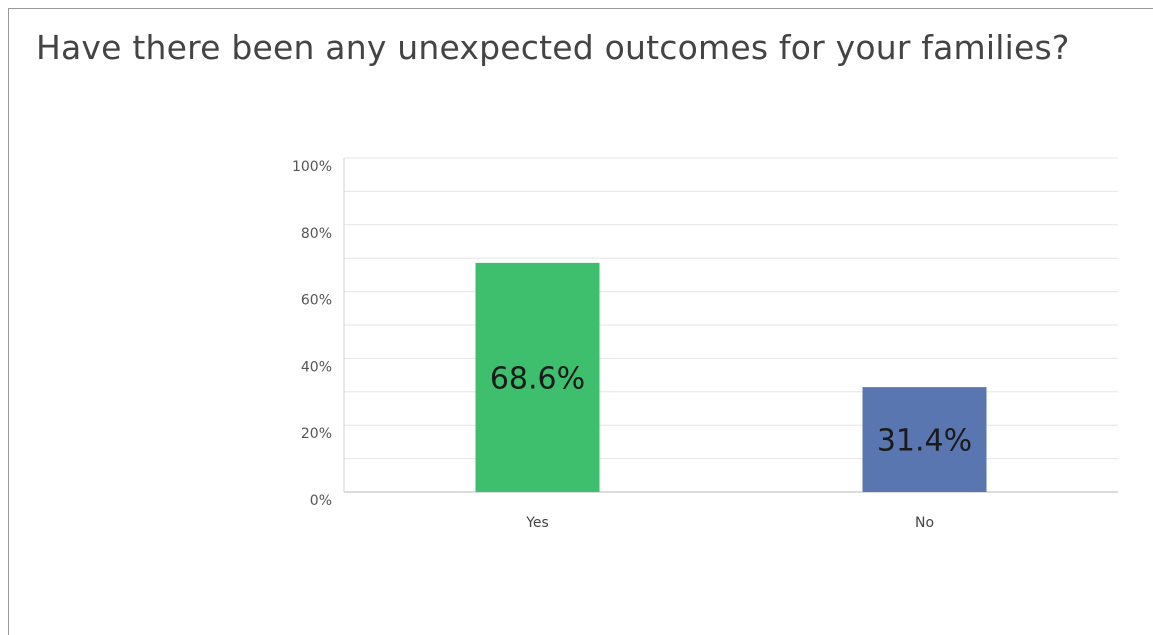 The width and height of the screenshot is (1153, 635). I want to click on y-tick-label: 40%, so click(316, 367).